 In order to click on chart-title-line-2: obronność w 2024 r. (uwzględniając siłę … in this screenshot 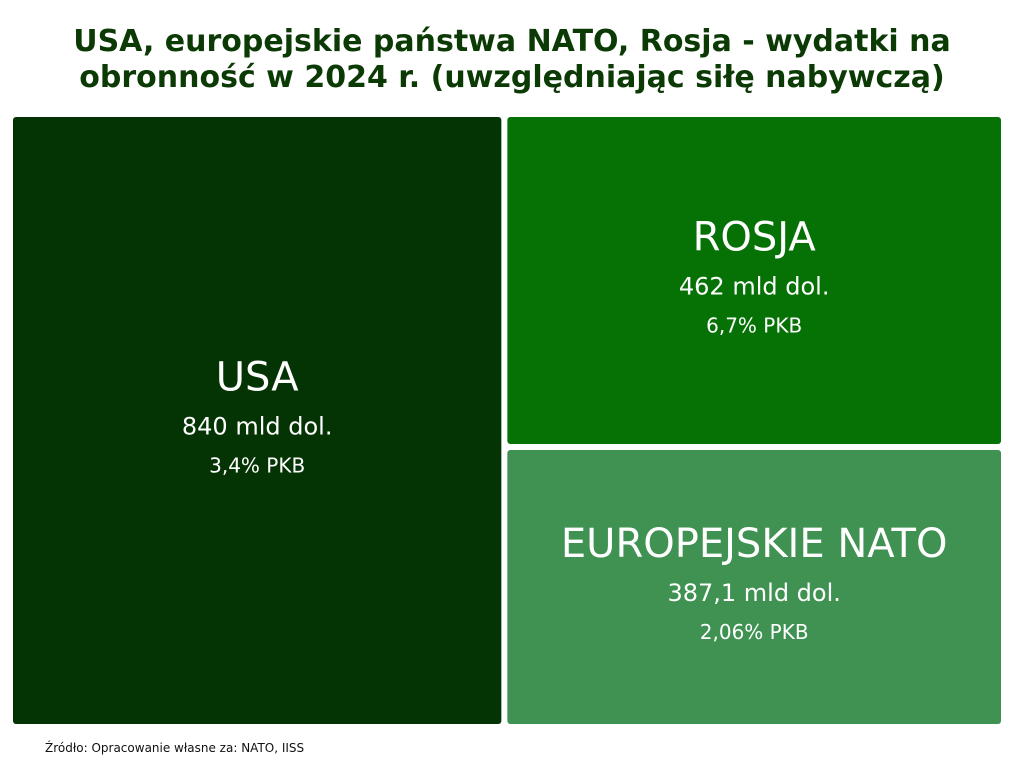, I will do `click(512, 77)`.